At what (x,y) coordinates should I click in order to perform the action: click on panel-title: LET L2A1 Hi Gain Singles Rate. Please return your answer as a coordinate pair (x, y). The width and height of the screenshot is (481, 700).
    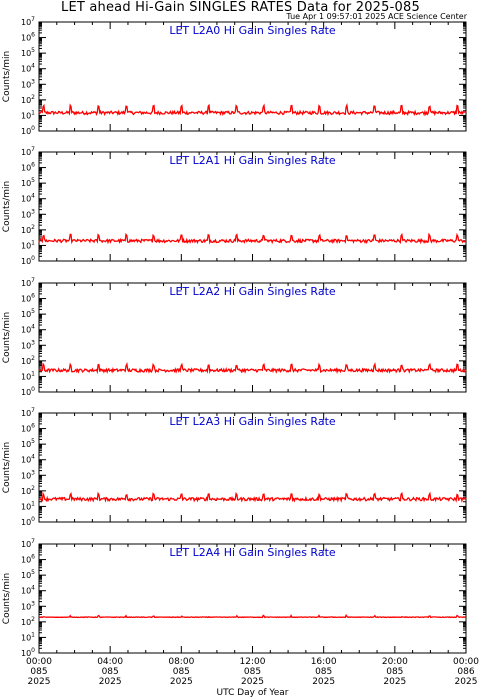
    Looking at the image, I should click on (252, 160).